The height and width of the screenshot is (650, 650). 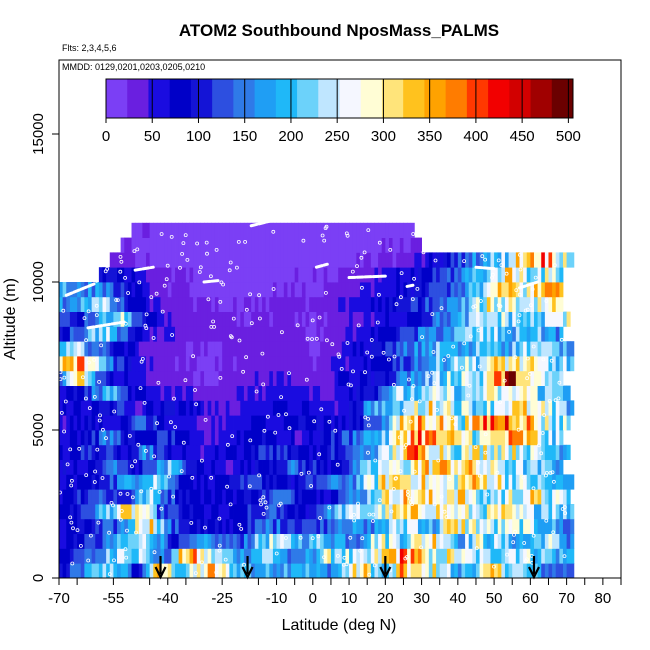 What do you see at coordinates (371, 98) in the screenshot?
I see `colorbar-segment` at bounding box center [371, 98].